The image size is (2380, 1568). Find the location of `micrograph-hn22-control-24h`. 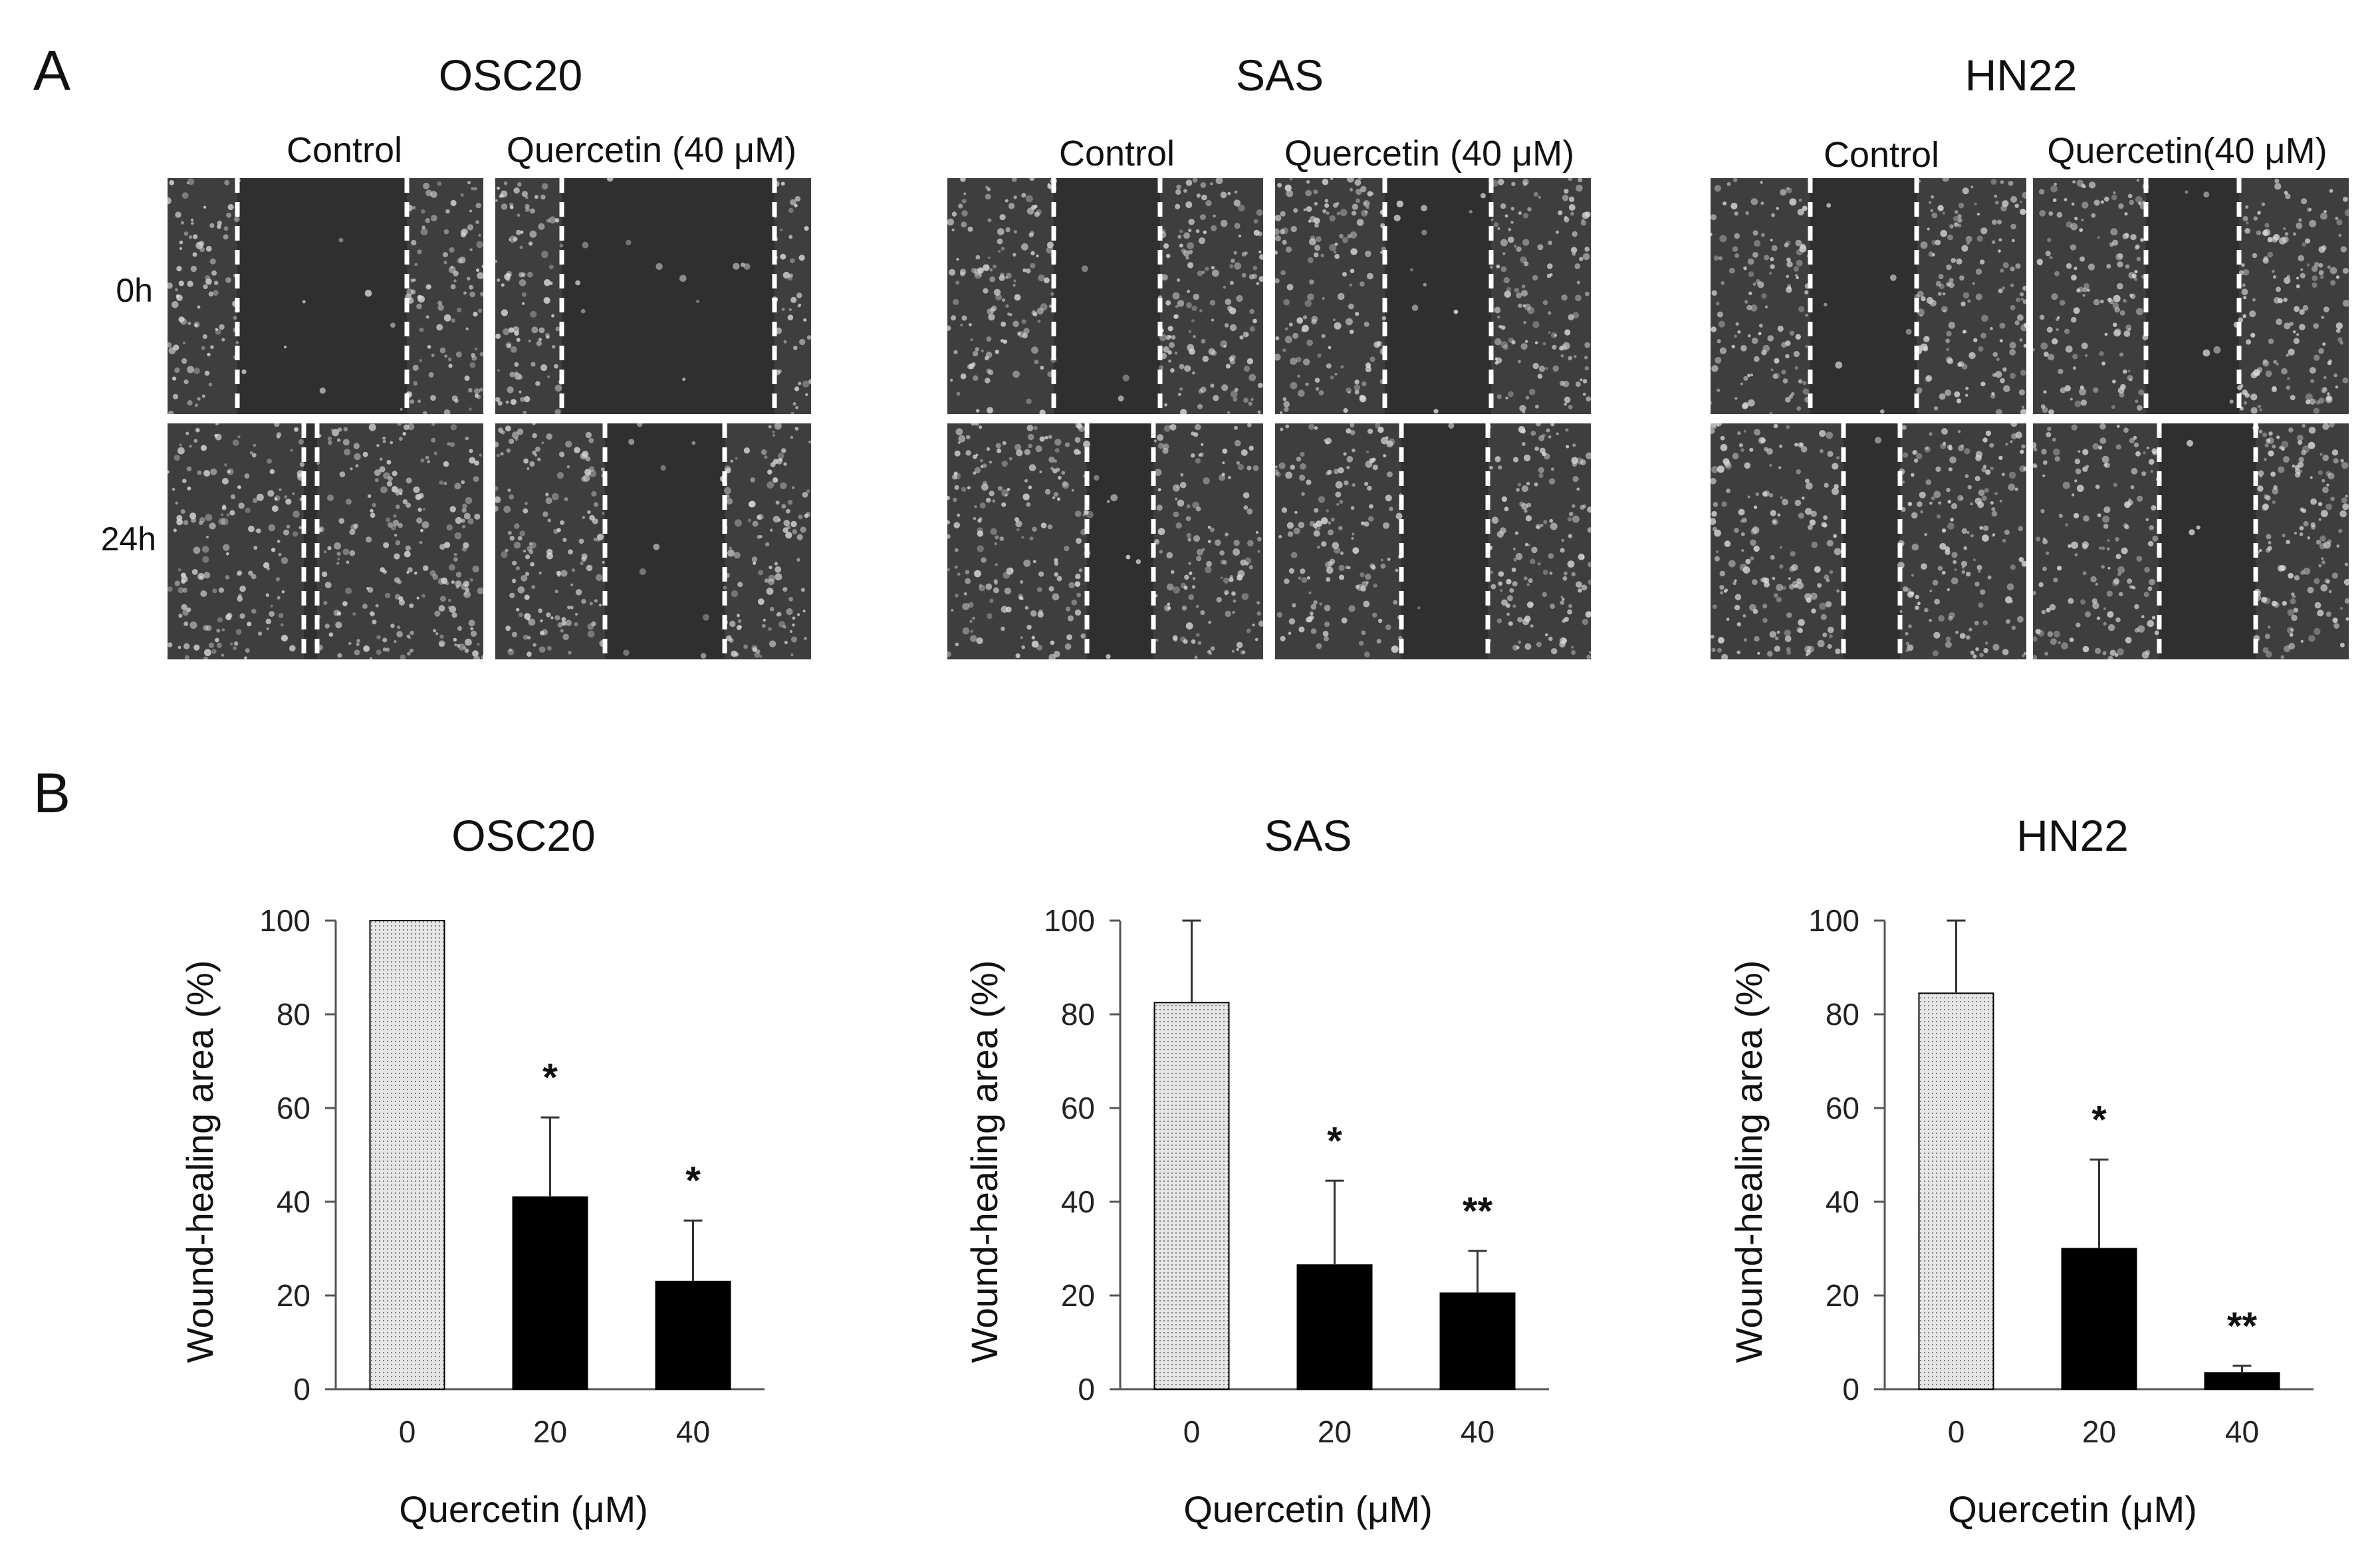

micrograph-hn22-control-24h is located at coordinates (1868, 541).